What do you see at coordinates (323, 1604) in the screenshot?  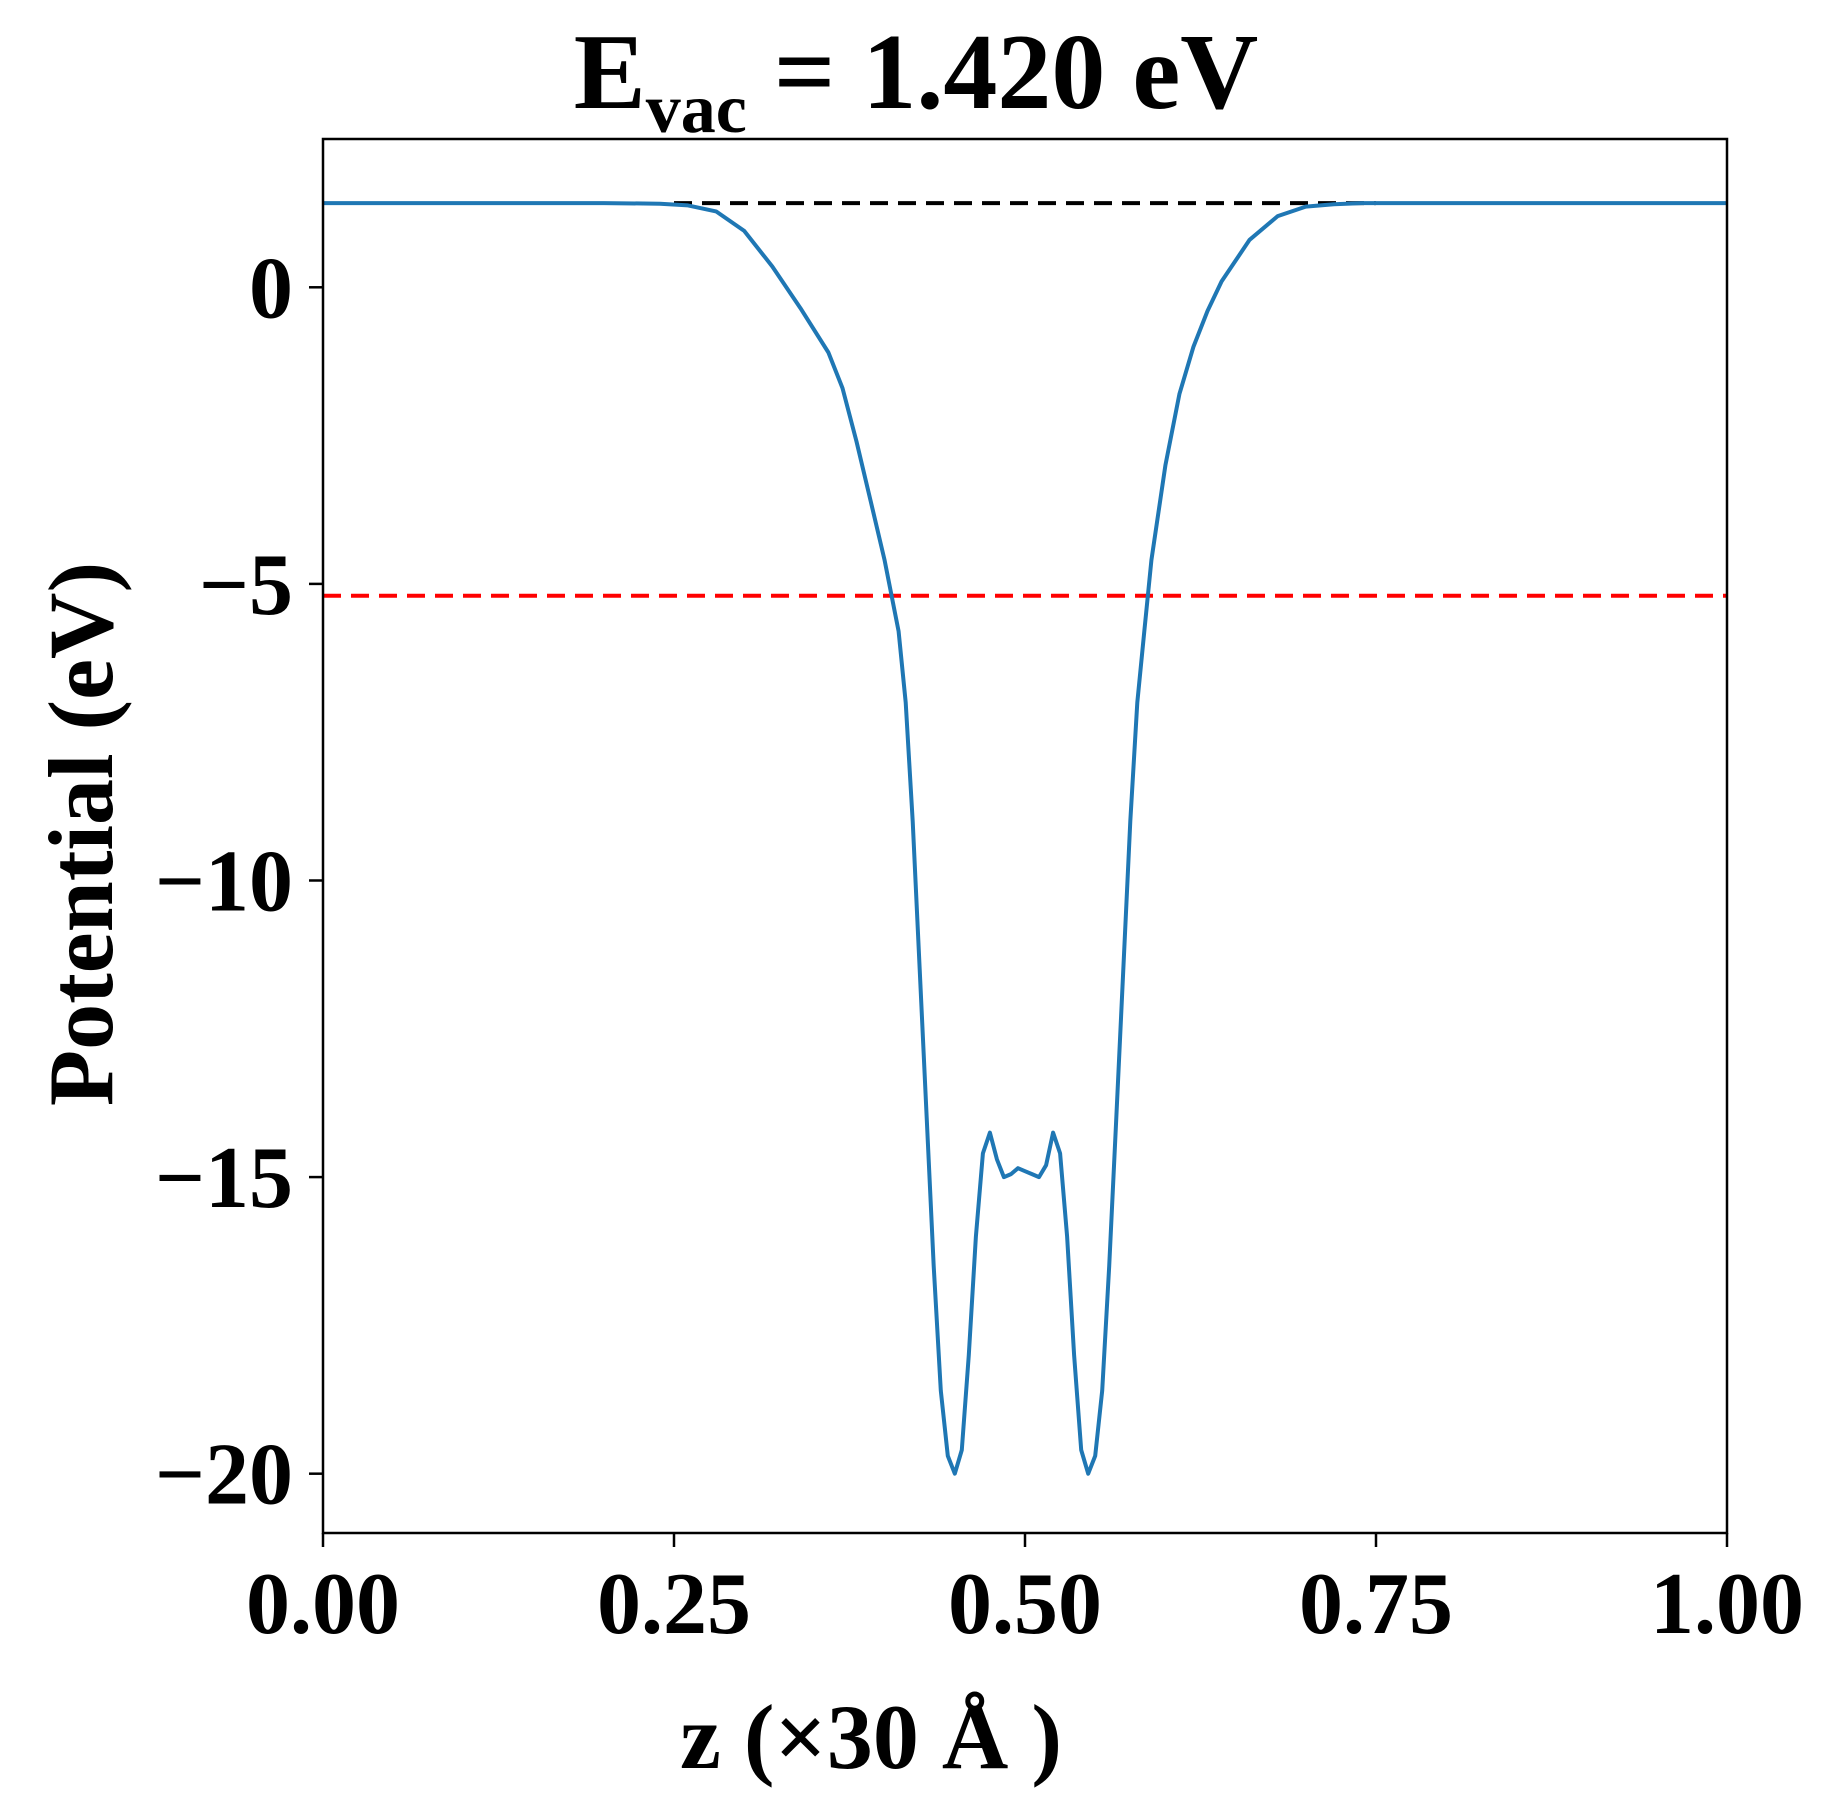 I see `x-tick-label: 0.00` at bounding box center [323, 1604].